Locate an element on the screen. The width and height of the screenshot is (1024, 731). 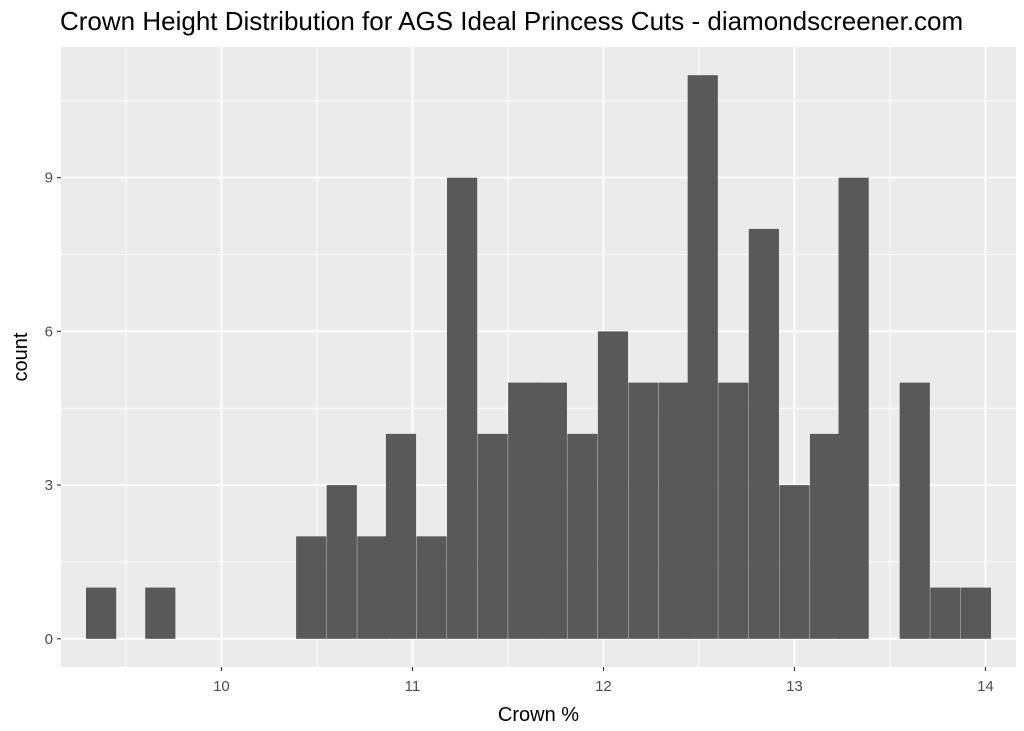
x-axis-title: Crown % is located at coordinates (538, 715).